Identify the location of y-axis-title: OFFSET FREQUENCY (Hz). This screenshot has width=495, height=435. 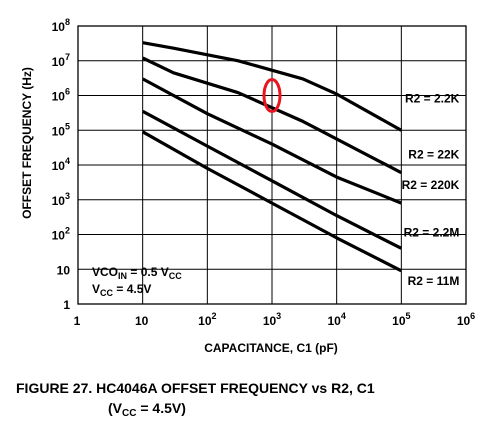
(27, 143).